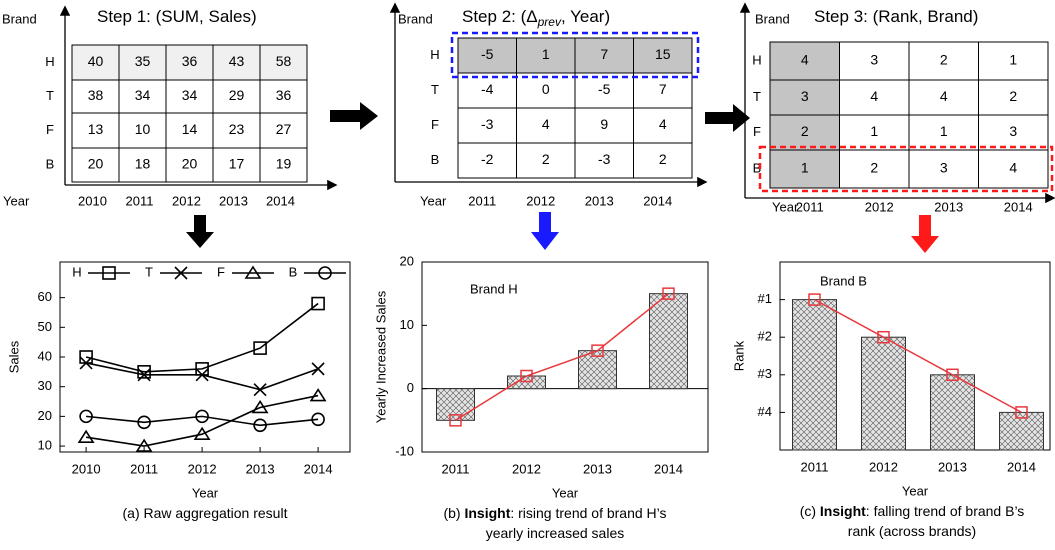  I want to click on col-axis-label: Year, so click(16, 200).